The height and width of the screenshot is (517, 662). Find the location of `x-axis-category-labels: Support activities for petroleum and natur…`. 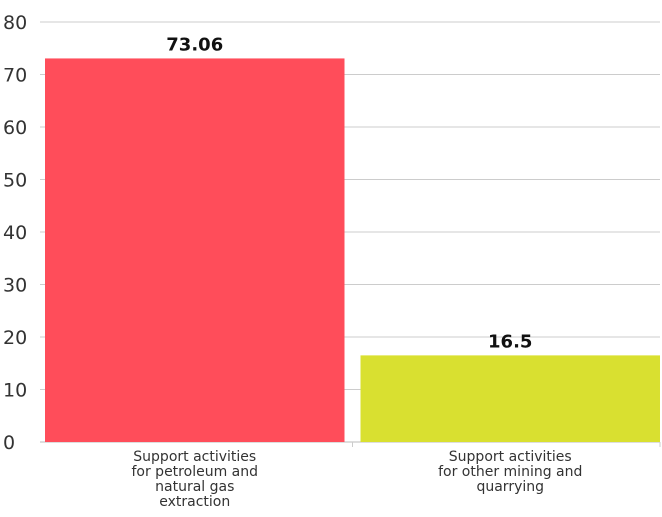

x-axis-category-labels: Support activities for petroleum and natur… is located at coordinates (356, 479).